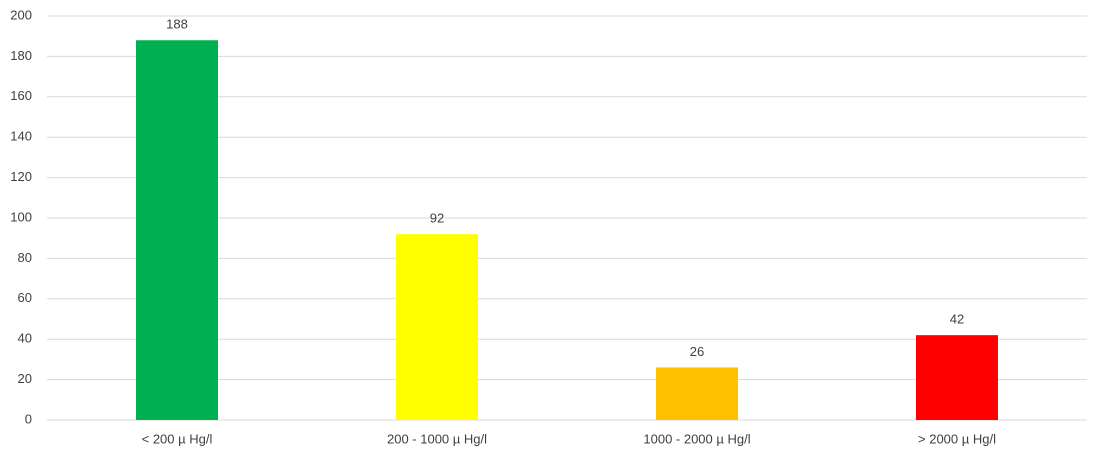  What do you see at coordinates (177, 24) in the screenshot?
I see `value-label: 188` at bounding box center [177, 24].